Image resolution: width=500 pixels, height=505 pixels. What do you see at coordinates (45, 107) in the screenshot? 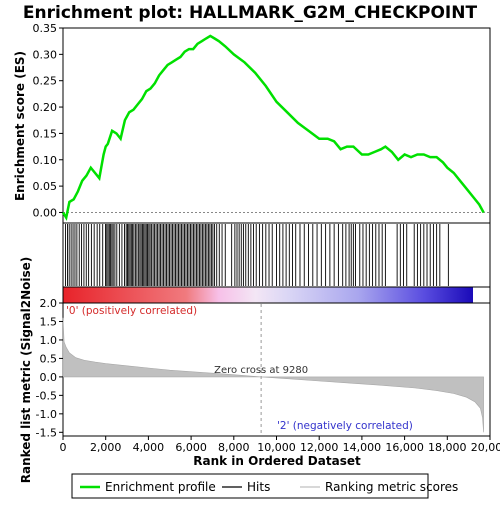
I see `es-y-tick-label: 0.20` at bounding box center [45, 107].